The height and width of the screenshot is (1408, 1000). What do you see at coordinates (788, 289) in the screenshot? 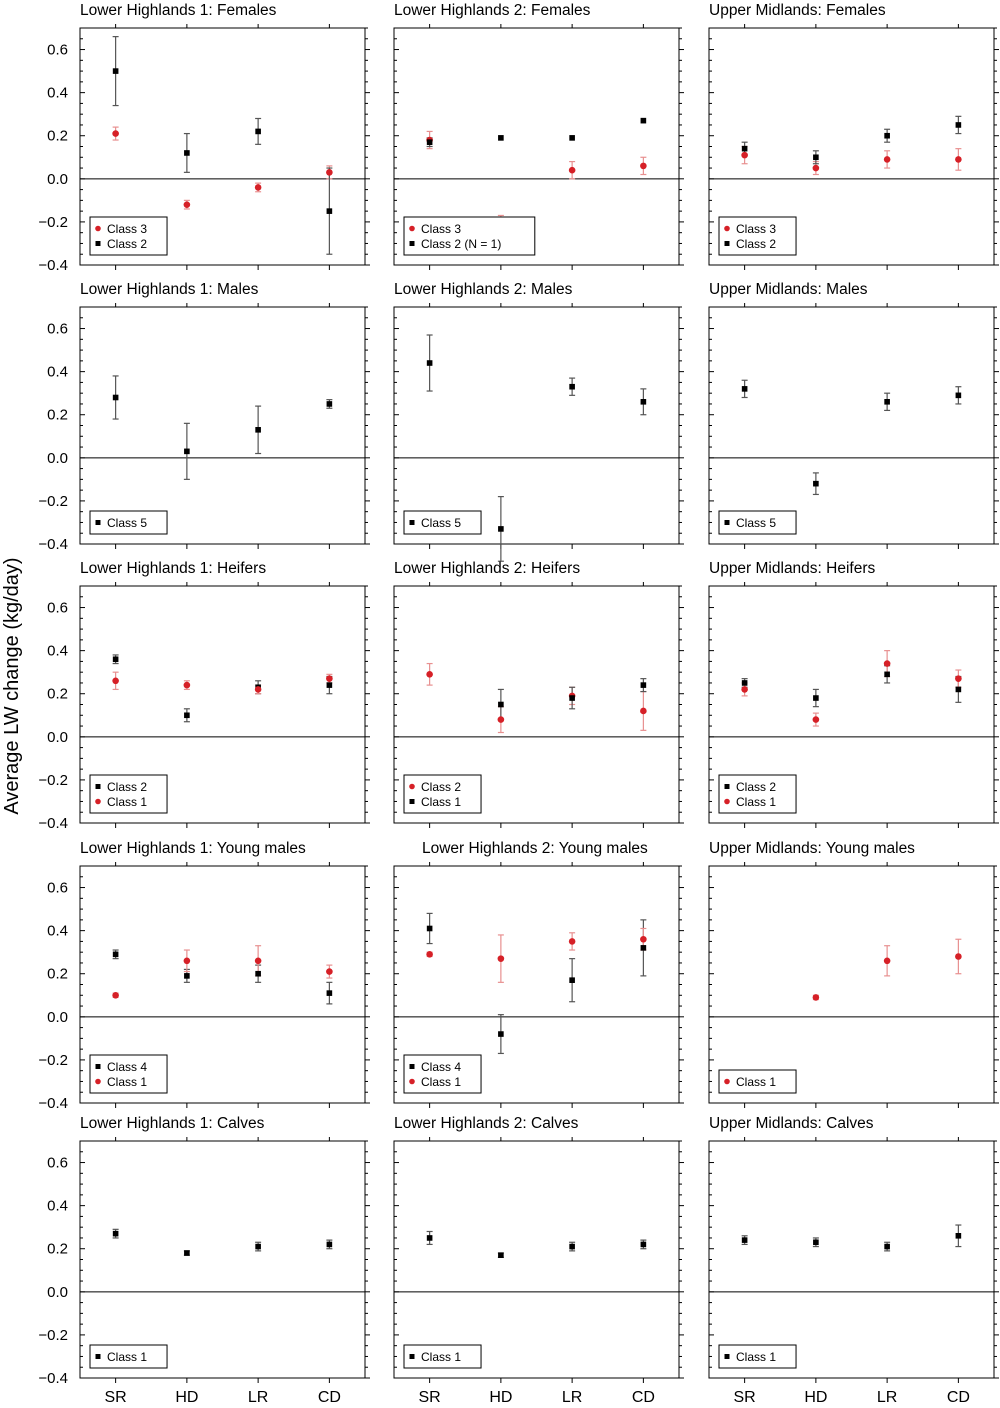
I see `panel-title: Upper Midlands: Males` at bounding box center [788, 289].